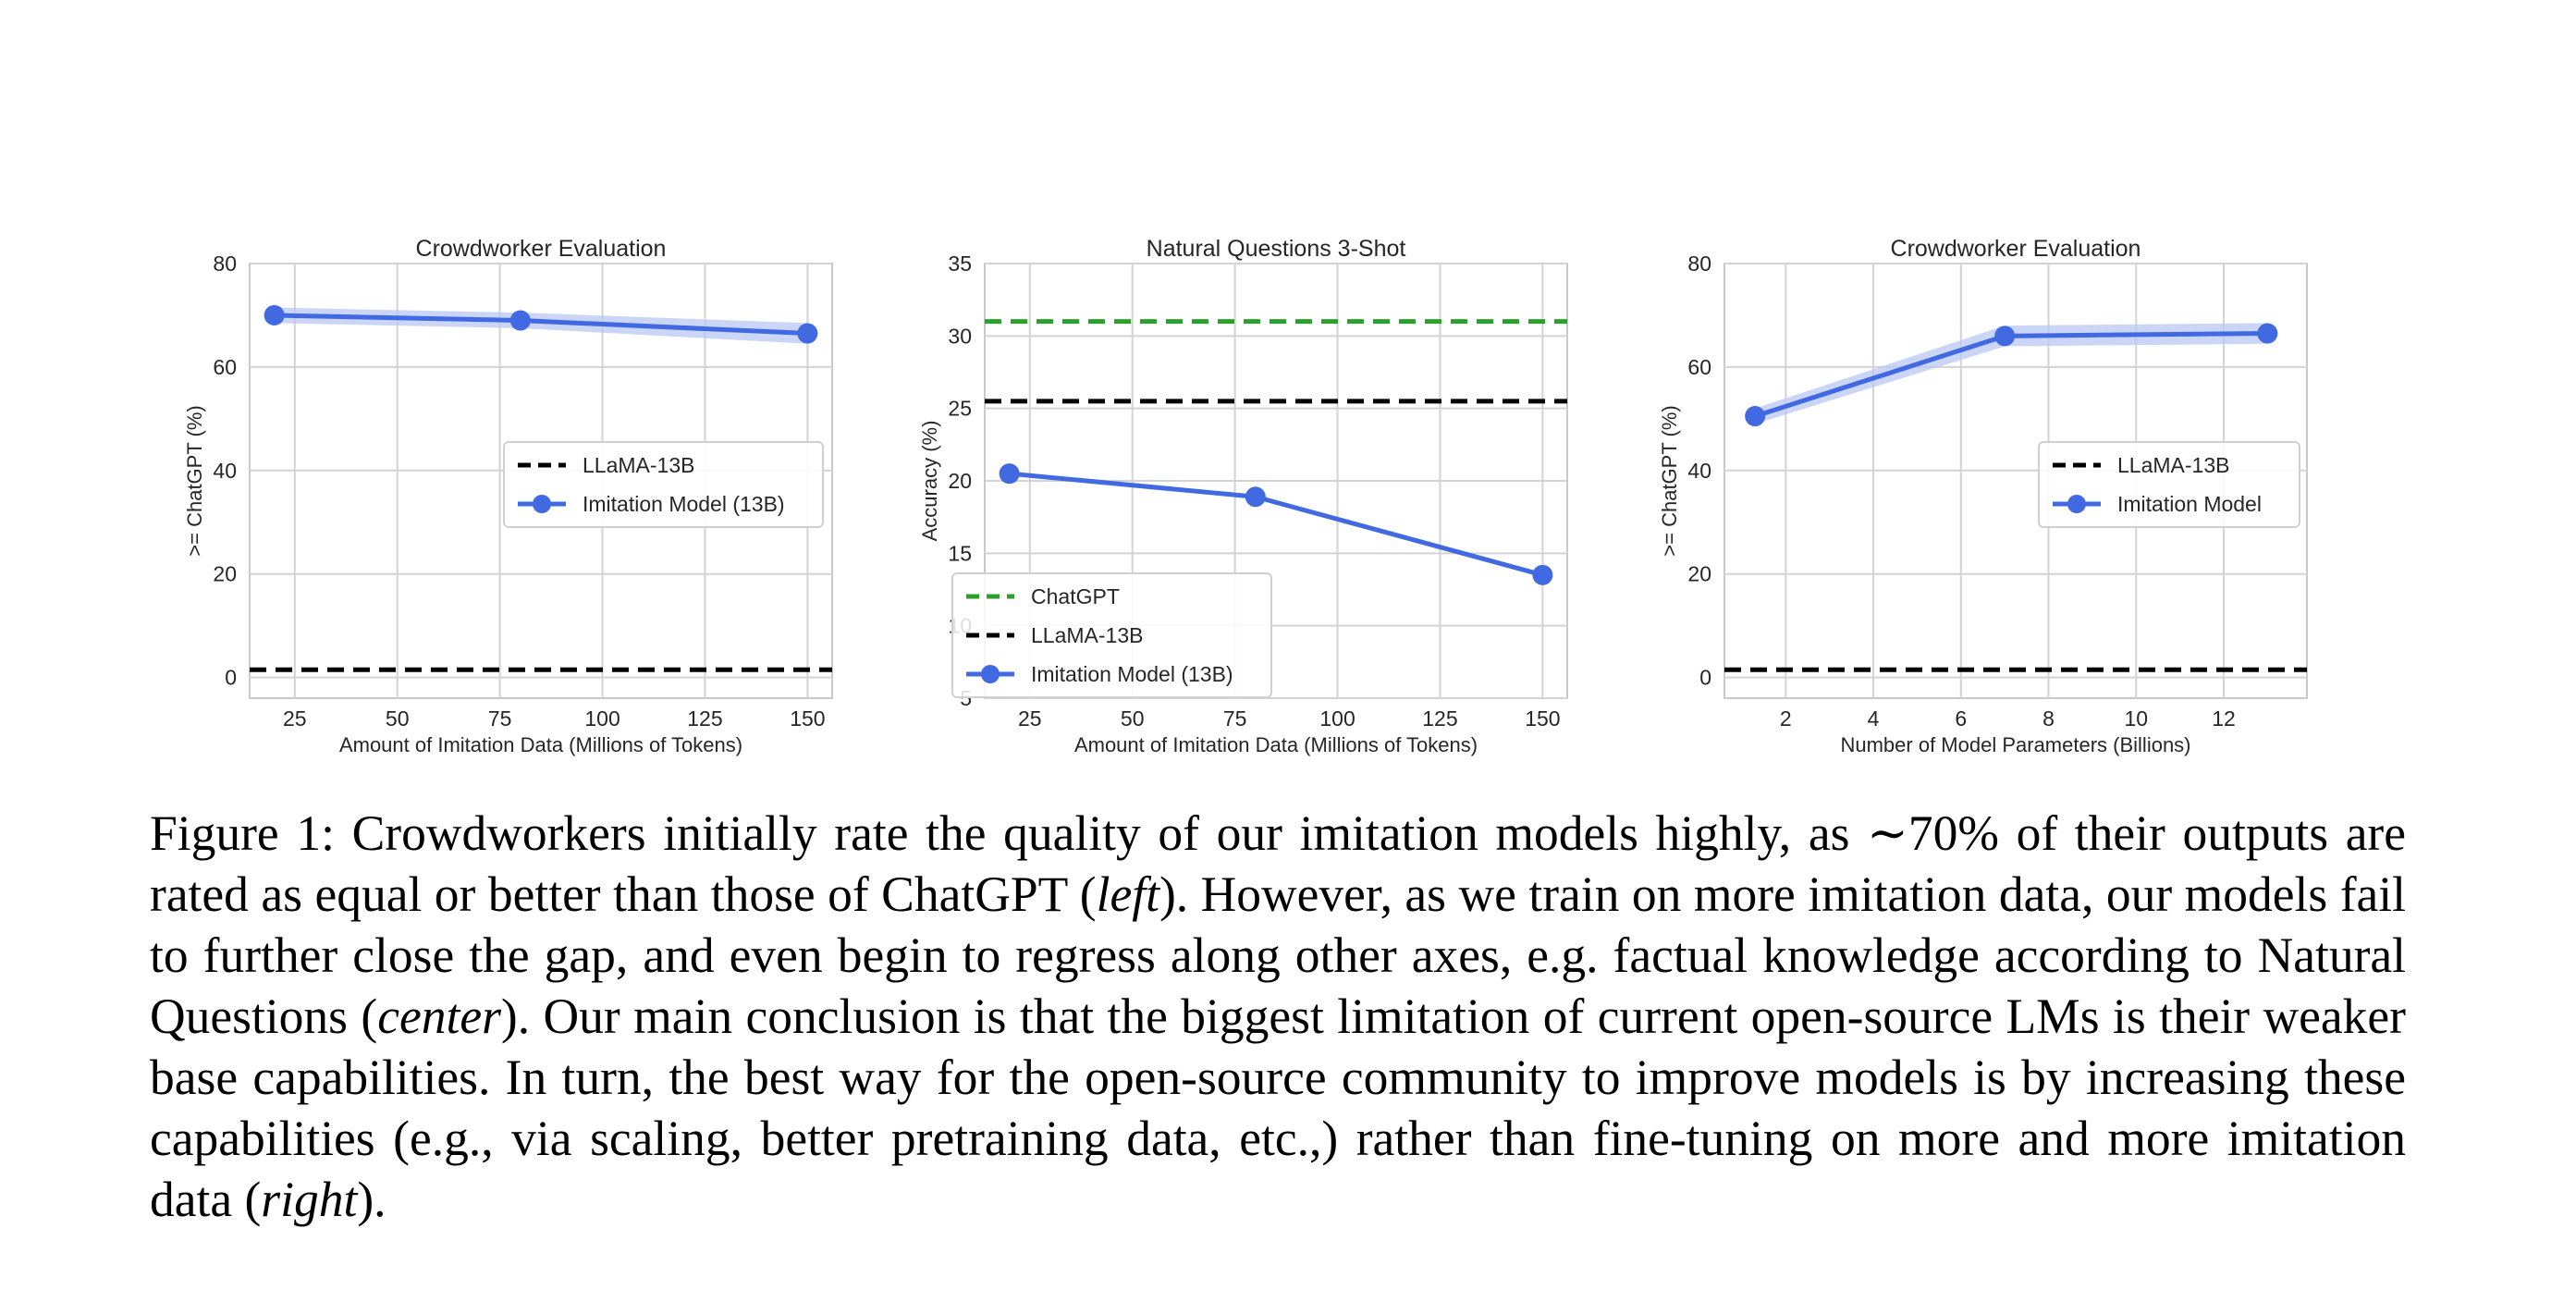  What do you see at coordinates (929, 481) in the screenshot?
I see `y-axis-label: Accuracy (%)` at bounding box center [929, 481].